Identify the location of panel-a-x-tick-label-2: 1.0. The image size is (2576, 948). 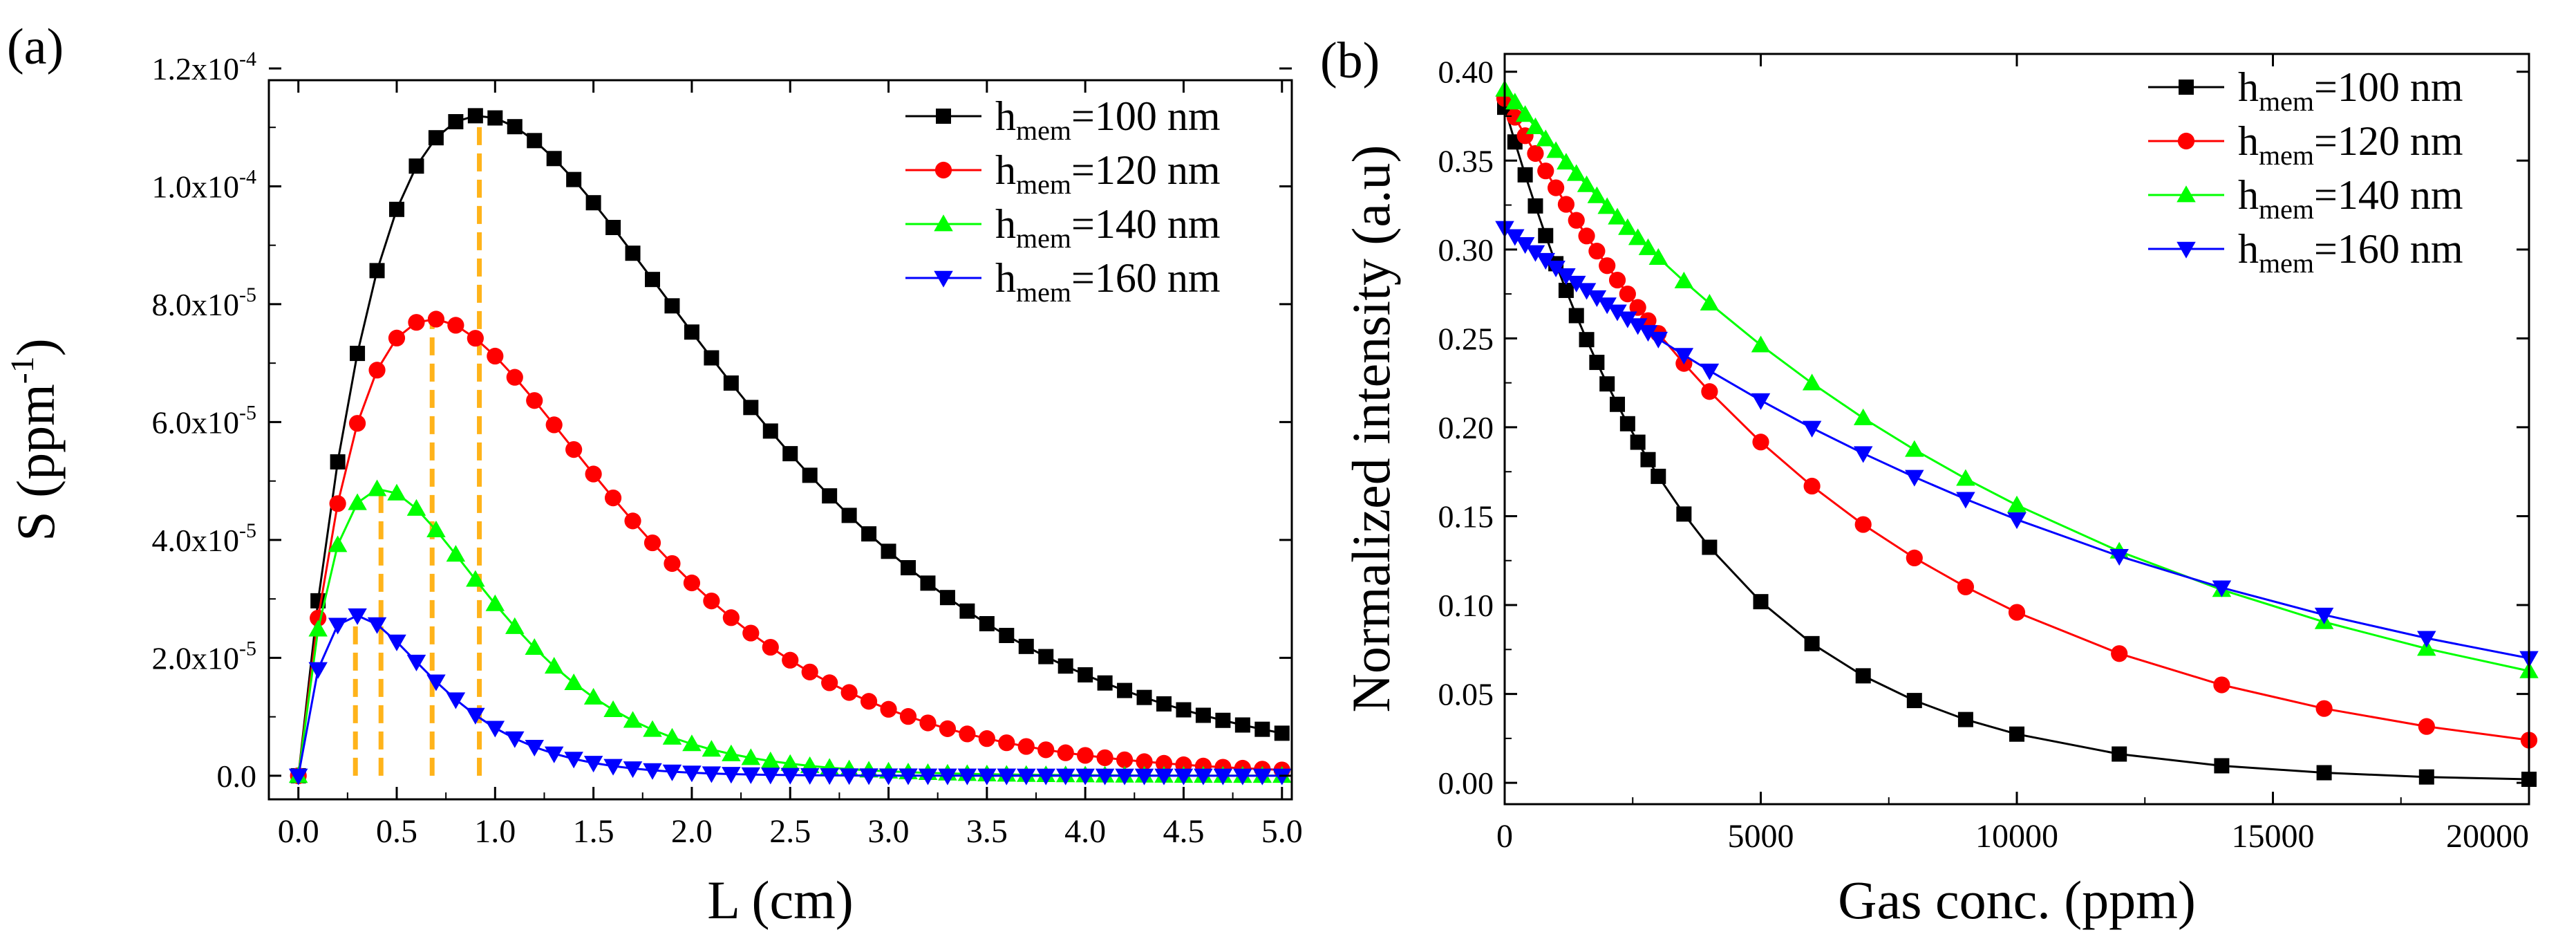
(495, 831).